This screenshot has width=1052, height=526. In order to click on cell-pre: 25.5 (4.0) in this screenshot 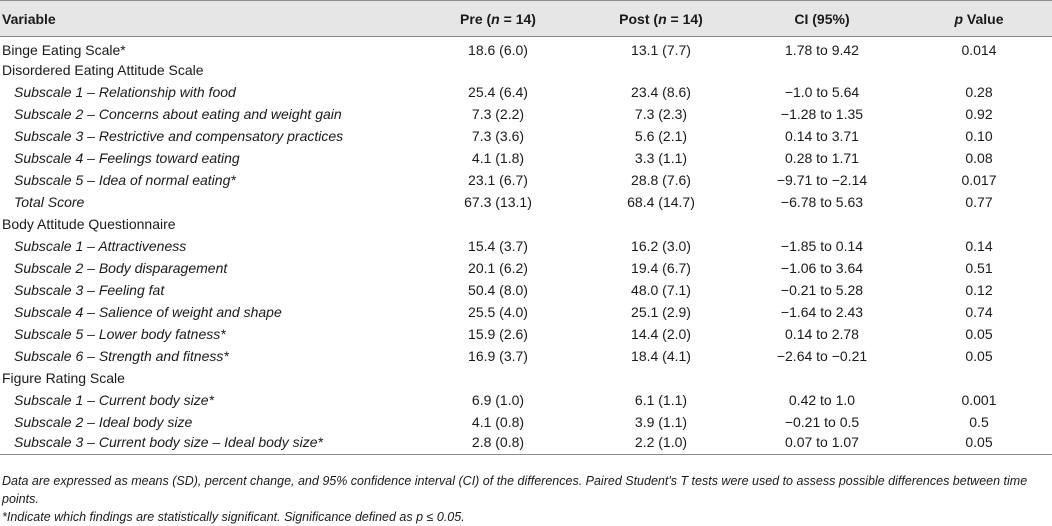, I will do `click(498, 311)`.